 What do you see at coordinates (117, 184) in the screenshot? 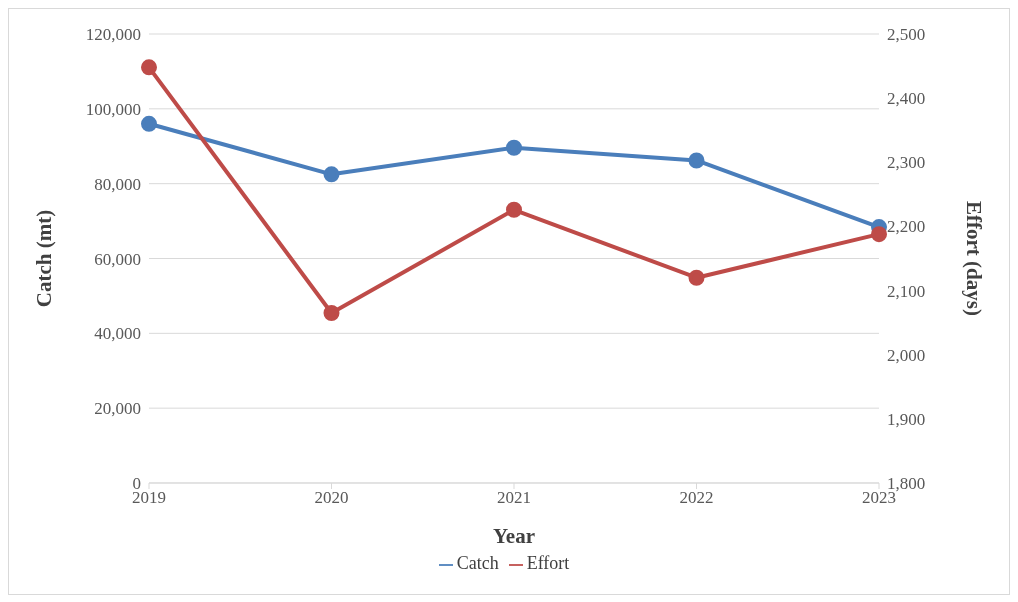
I see `y-tick-label: 80,000` at bounding box center [117, 184].